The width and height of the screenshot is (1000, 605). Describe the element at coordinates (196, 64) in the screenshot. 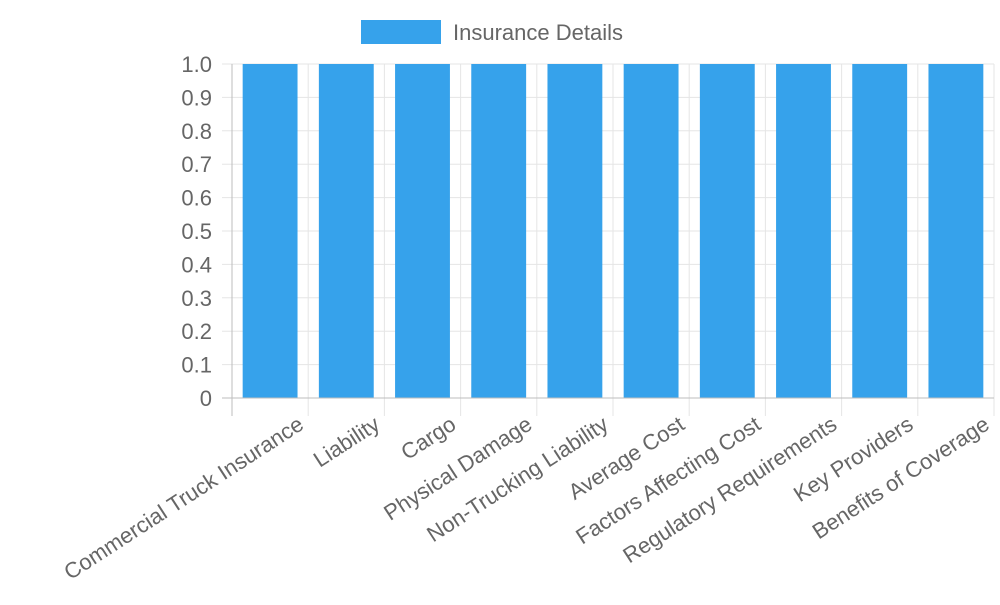

I see `y-tick-label: 1.0` at that location.